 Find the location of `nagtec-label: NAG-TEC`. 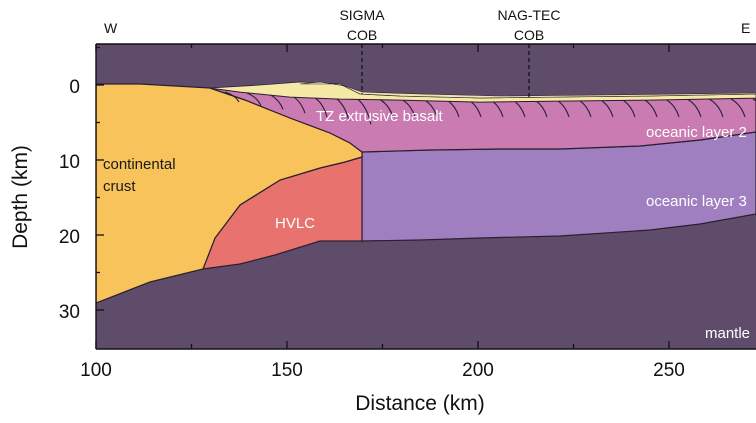

nagtec-label: NAG-TEC is located at coordinates (529, 15).